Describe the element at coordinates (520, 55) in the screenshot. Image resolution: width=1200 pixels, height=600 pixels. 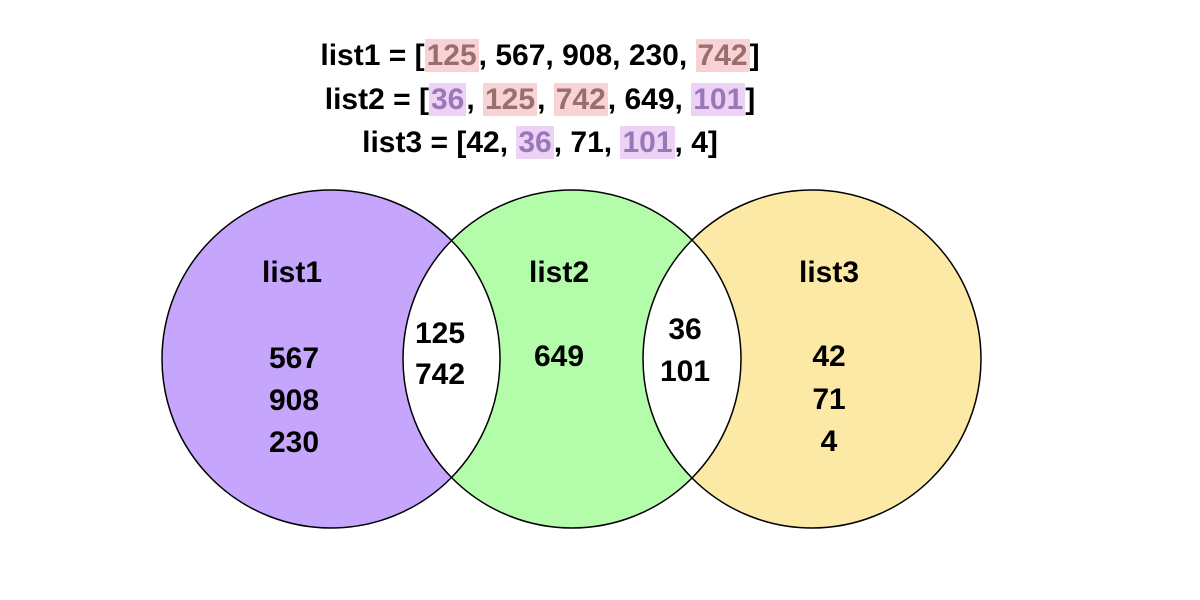
I see `list-item: 567` at that location.